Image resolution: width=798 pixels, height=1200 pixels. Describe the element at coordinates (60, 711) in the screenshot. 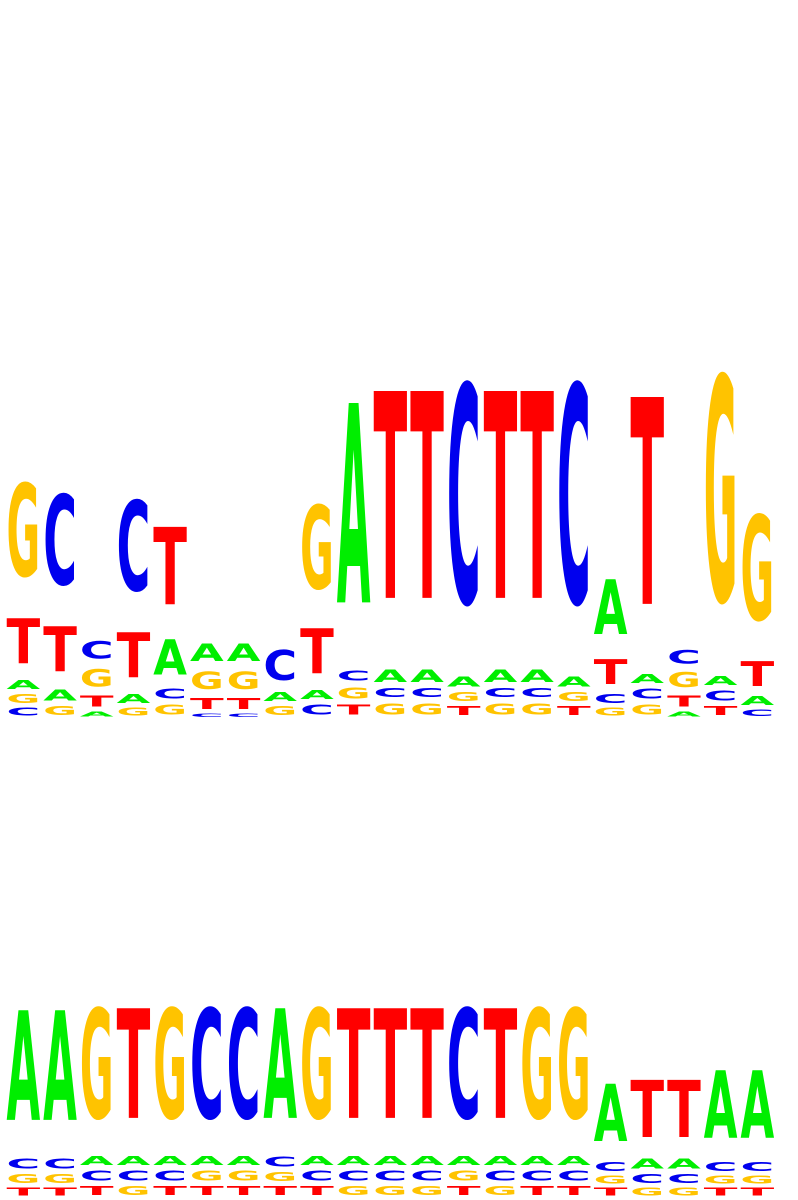

I see `letter-G-pos2: G` at that location.